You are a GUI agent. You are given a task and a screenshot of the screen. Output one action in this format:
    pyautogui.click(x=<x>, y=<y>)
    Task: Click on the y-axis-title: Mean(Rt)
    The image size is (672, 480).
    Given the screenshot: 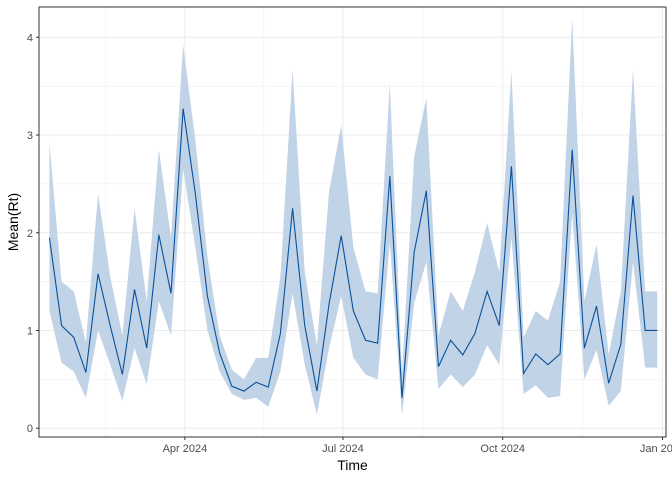 What is the action you would take?
    pyautogui.click(x=13, y=222)
    